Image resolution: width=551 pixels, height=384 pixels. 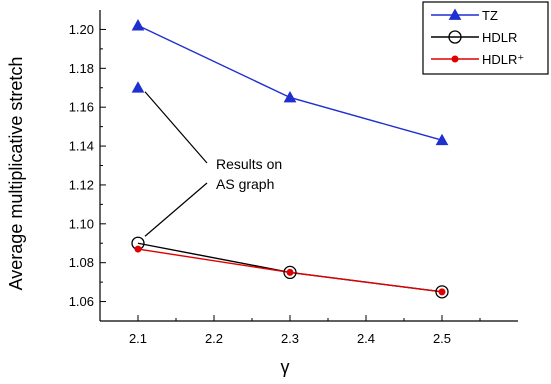 What do you see at coordinates (81, 184) in the screenshot?
I see `y-tick-label: 1.12` at bounding box center [81, 184].